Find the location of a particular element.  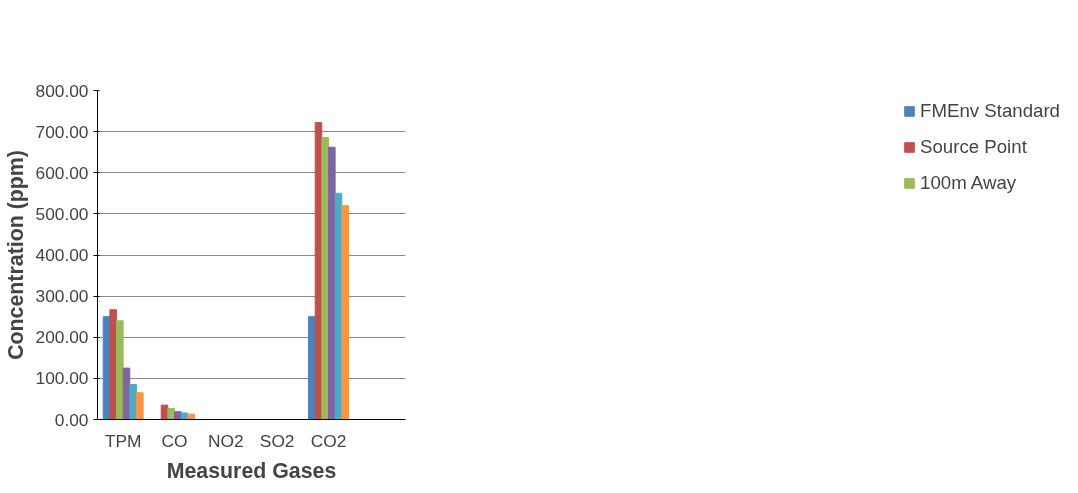

legend-label: Source Point is located at coordinates (973, 147).